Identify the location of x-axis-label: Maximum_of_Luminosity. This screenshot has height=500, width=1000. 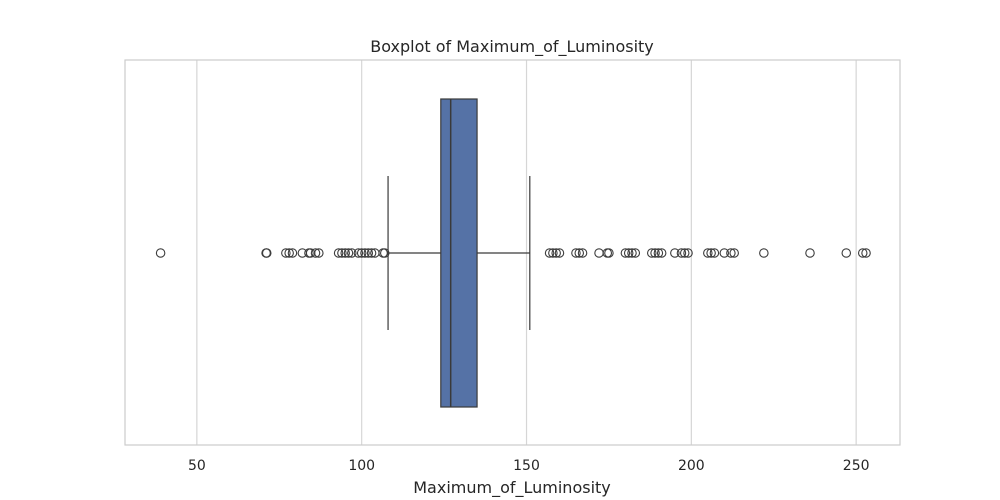
(512, 488).